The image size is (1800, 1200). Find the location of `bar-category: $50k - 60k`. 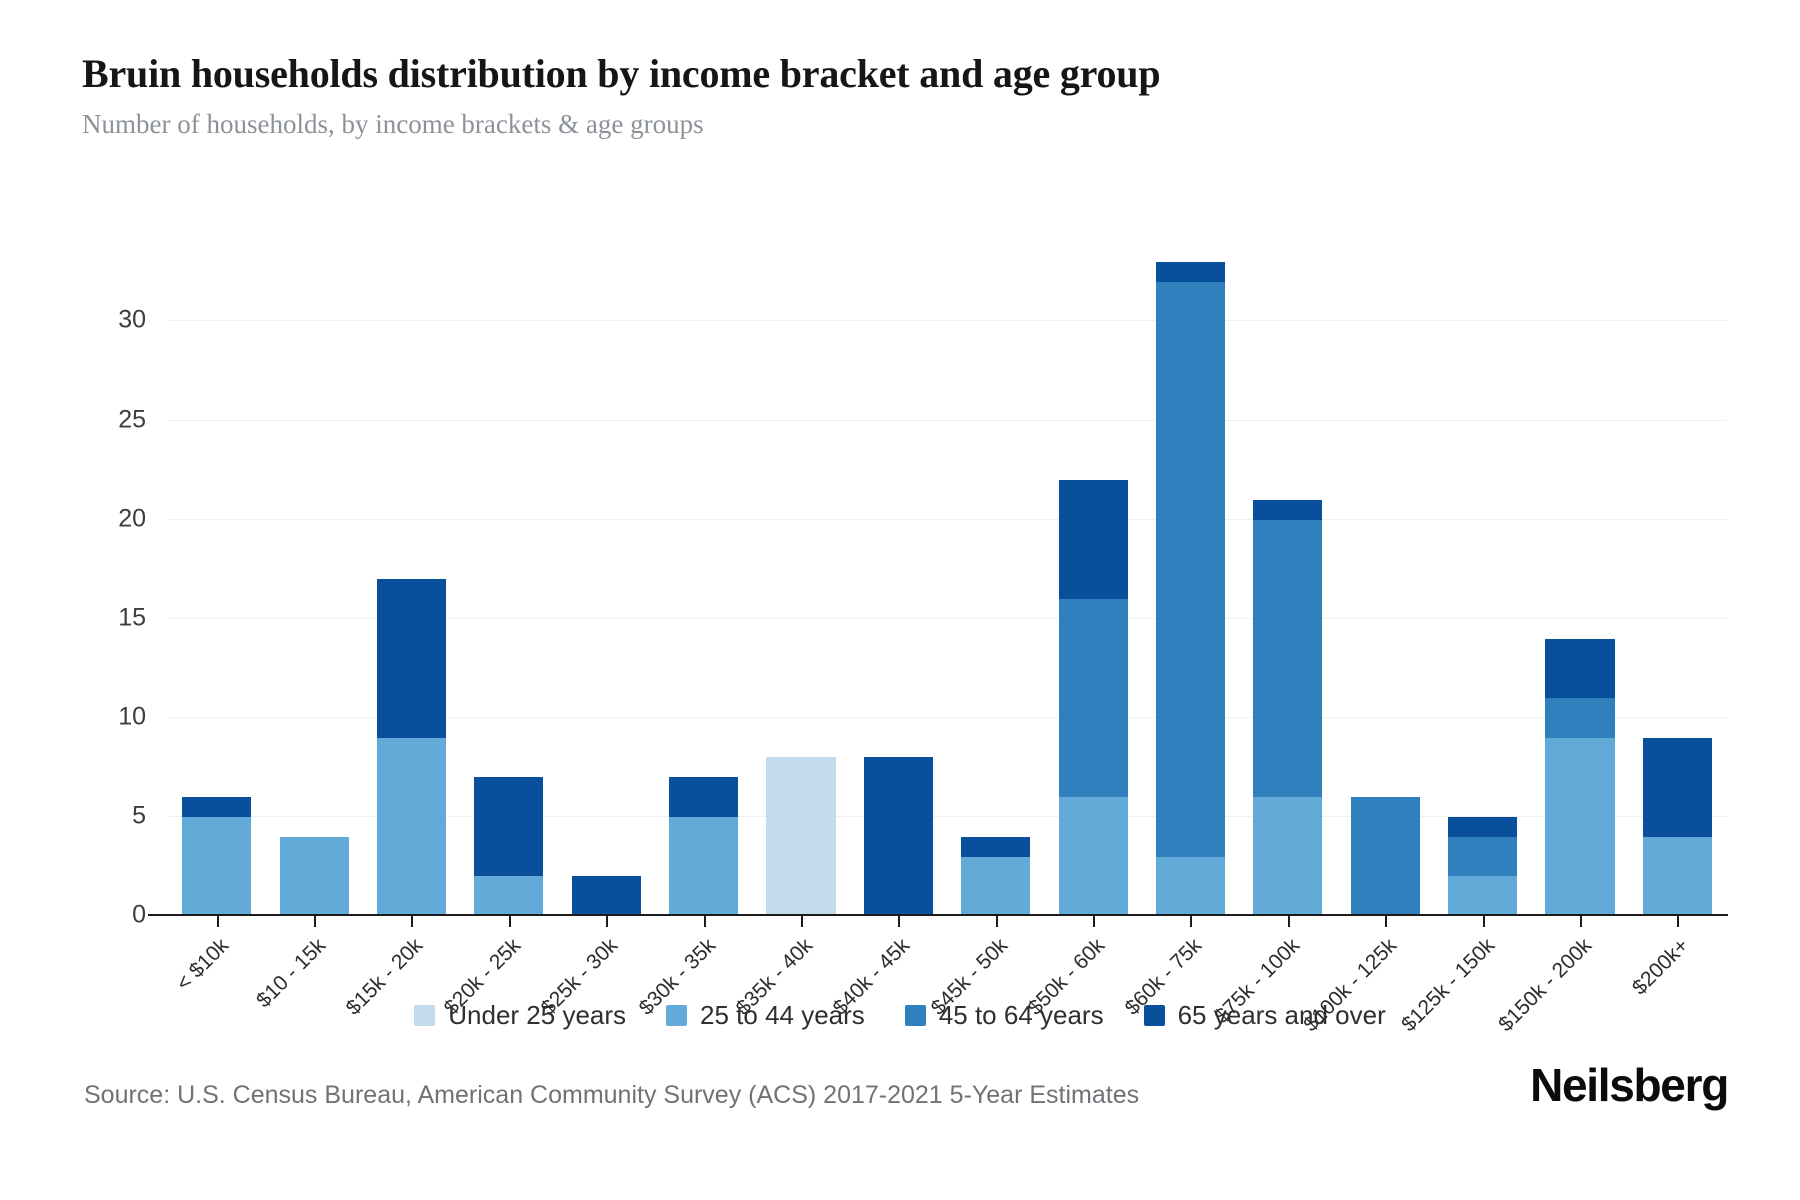

bar-category: $50k - 60k is located at coordinates (1082, 641).